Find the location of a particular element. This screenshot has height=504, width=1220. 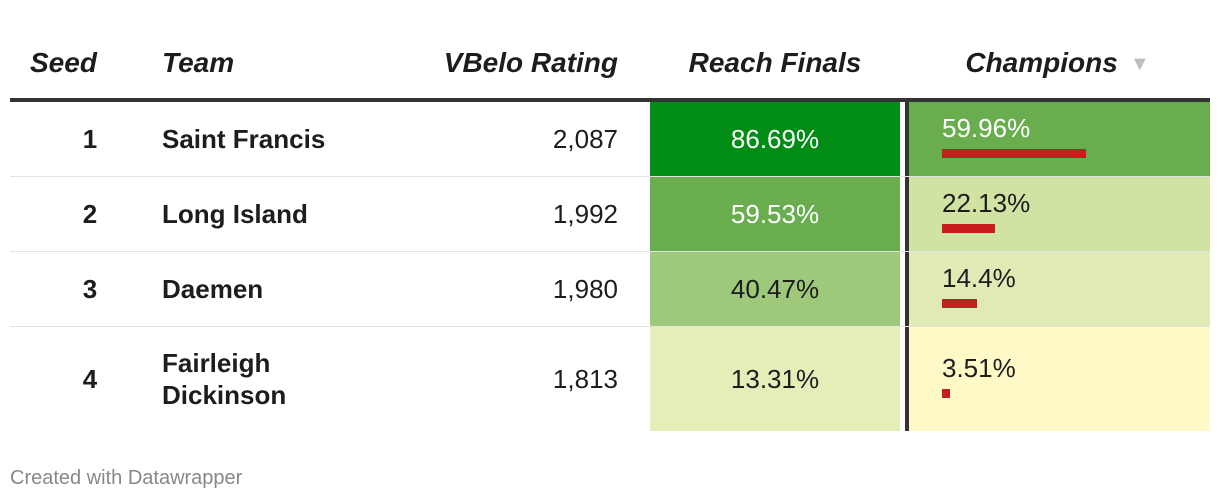

champions-cell: 22.13% is located at coordinates (1057, 214).